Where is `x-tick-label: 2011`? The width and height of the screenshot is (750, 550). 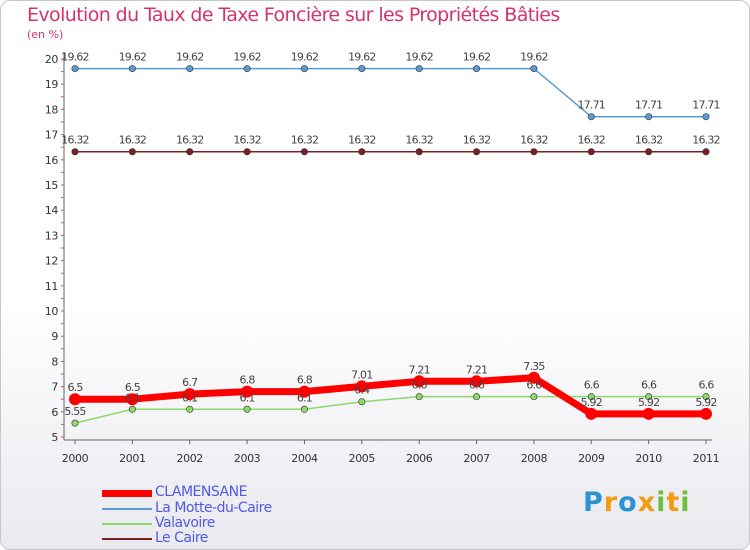 x-tick-label: 2011 is located at coordinates (706, 458).